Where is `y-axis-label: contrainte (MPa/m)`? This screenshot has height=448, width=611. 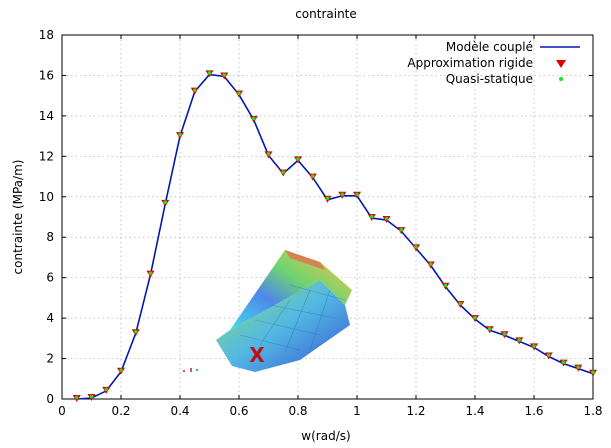 y-axis-label: contrainte (MPa/m) is located at coordinates (18, 217).